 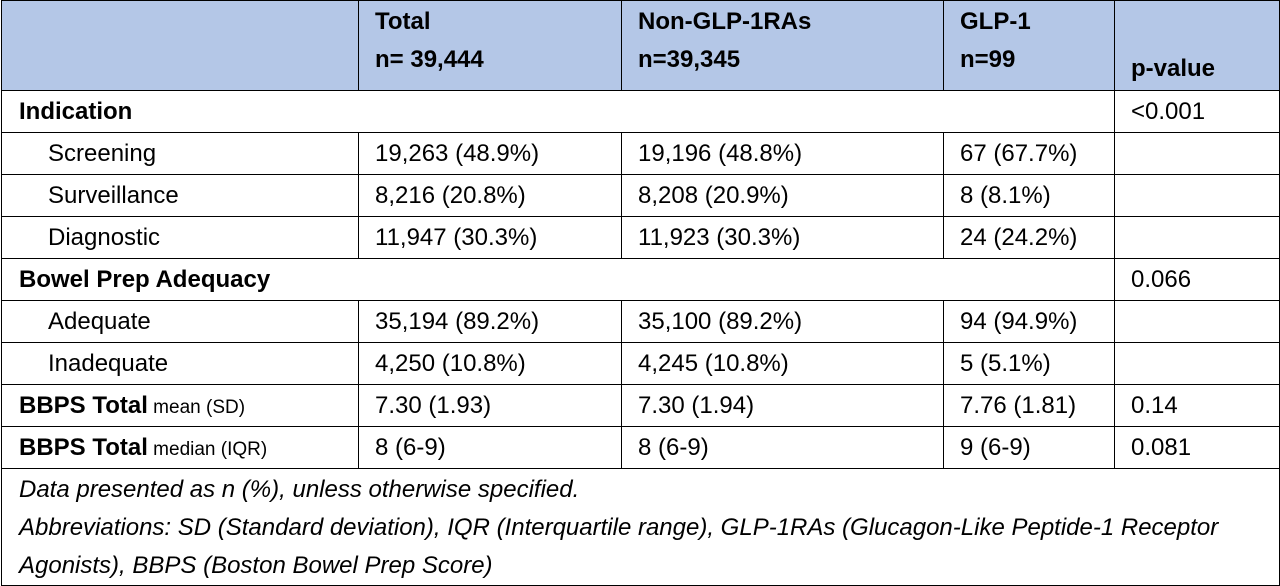 I want to click on row-label: Screening, so click(x=180, y=153).